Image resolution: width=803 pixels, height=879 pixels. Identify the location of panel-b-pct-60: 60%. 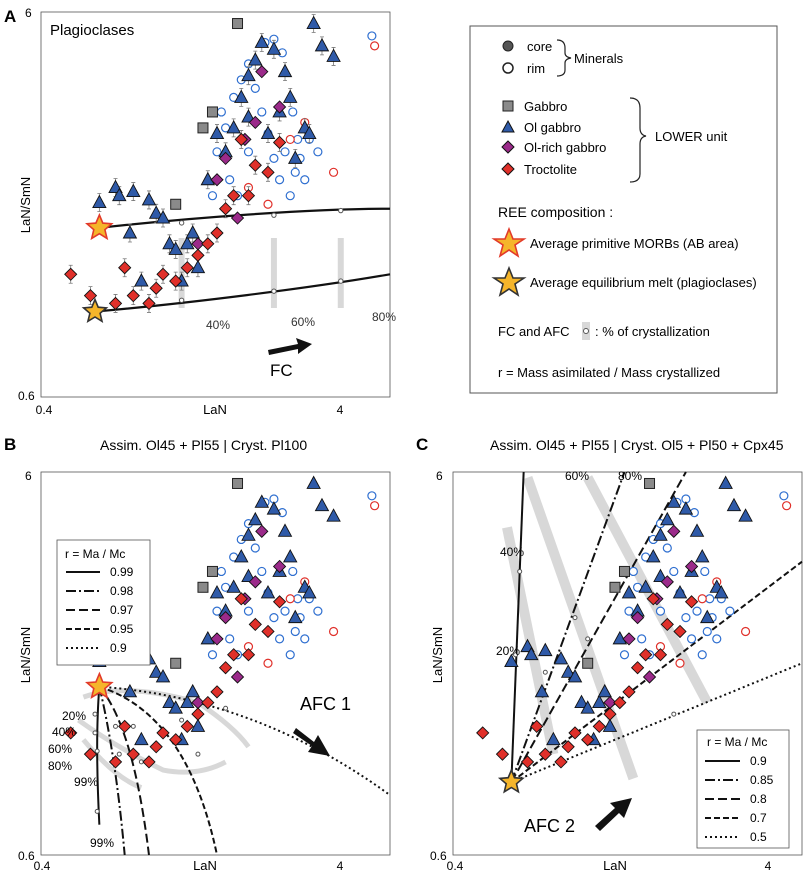
(60, 749).